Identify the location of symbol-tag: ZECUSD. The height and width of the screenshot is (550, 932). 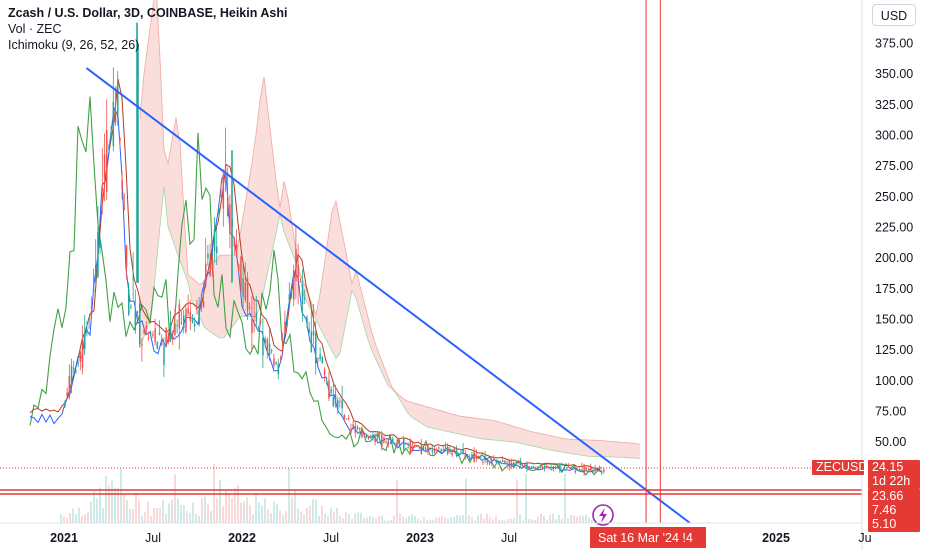
(841, 467).